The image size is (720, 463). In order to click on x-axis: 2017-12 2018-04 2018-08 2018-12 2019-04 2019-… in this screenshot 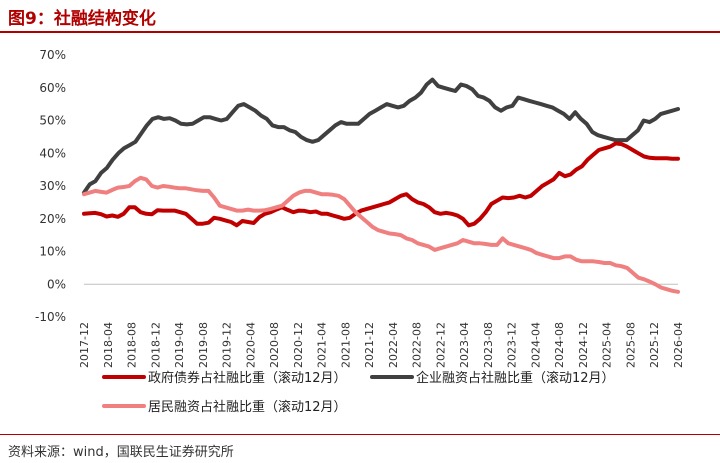, I will do `click(381, 345)`.